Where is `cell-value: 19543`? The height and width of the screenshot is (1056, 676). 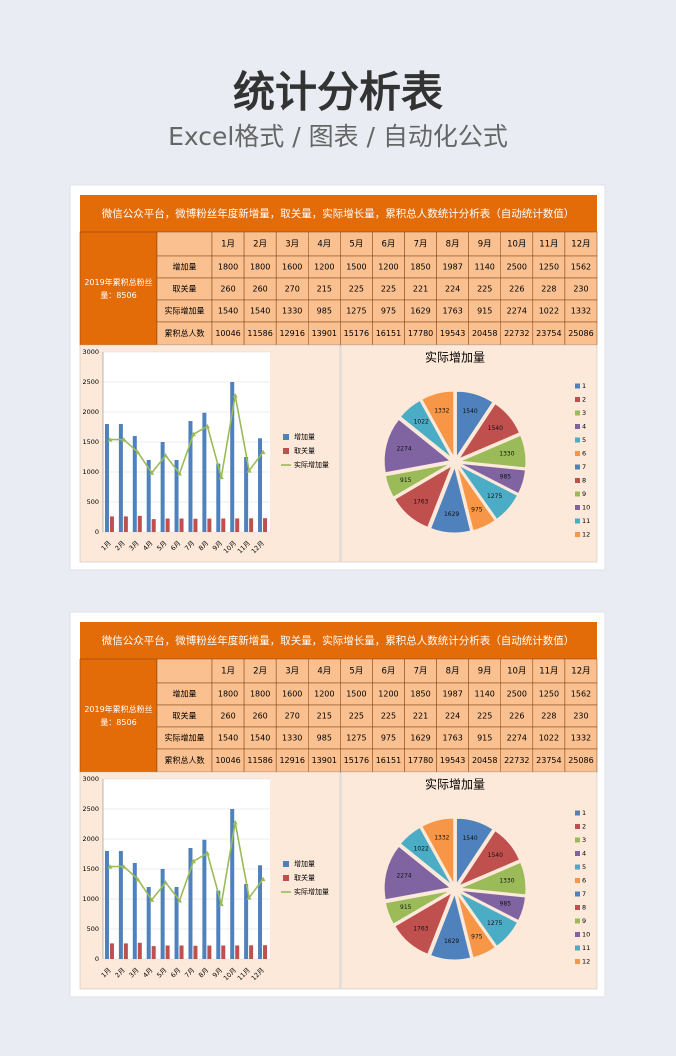
cell-value: 19543 is located at coordinates (452, 333).